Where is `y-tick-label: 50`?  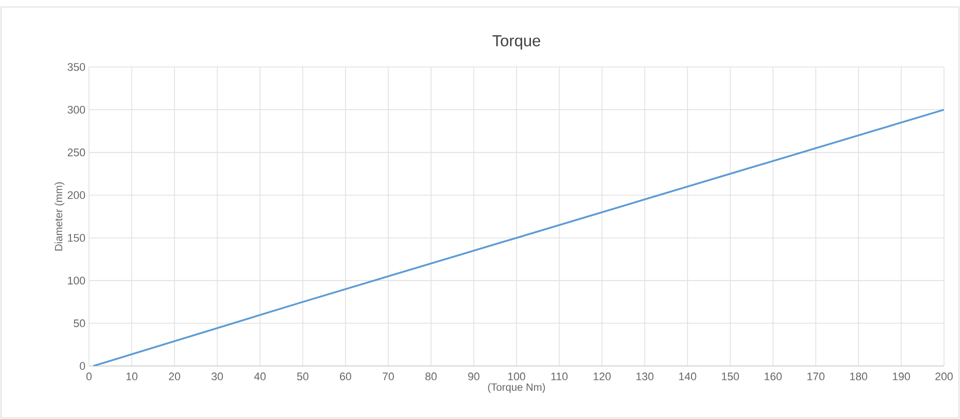 y-tick-label: 50 is located at coordinates (80, 323).